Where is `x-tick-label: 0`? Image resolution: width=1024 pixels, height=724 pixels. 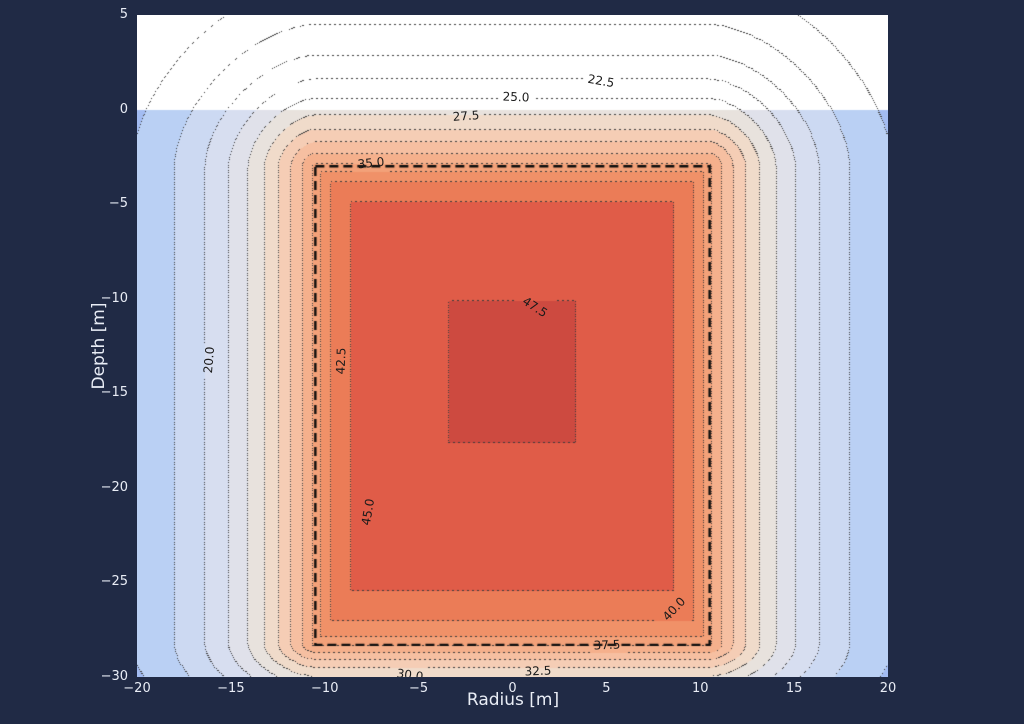
x-tick-label: 0 is located at coordinates (512, 688).